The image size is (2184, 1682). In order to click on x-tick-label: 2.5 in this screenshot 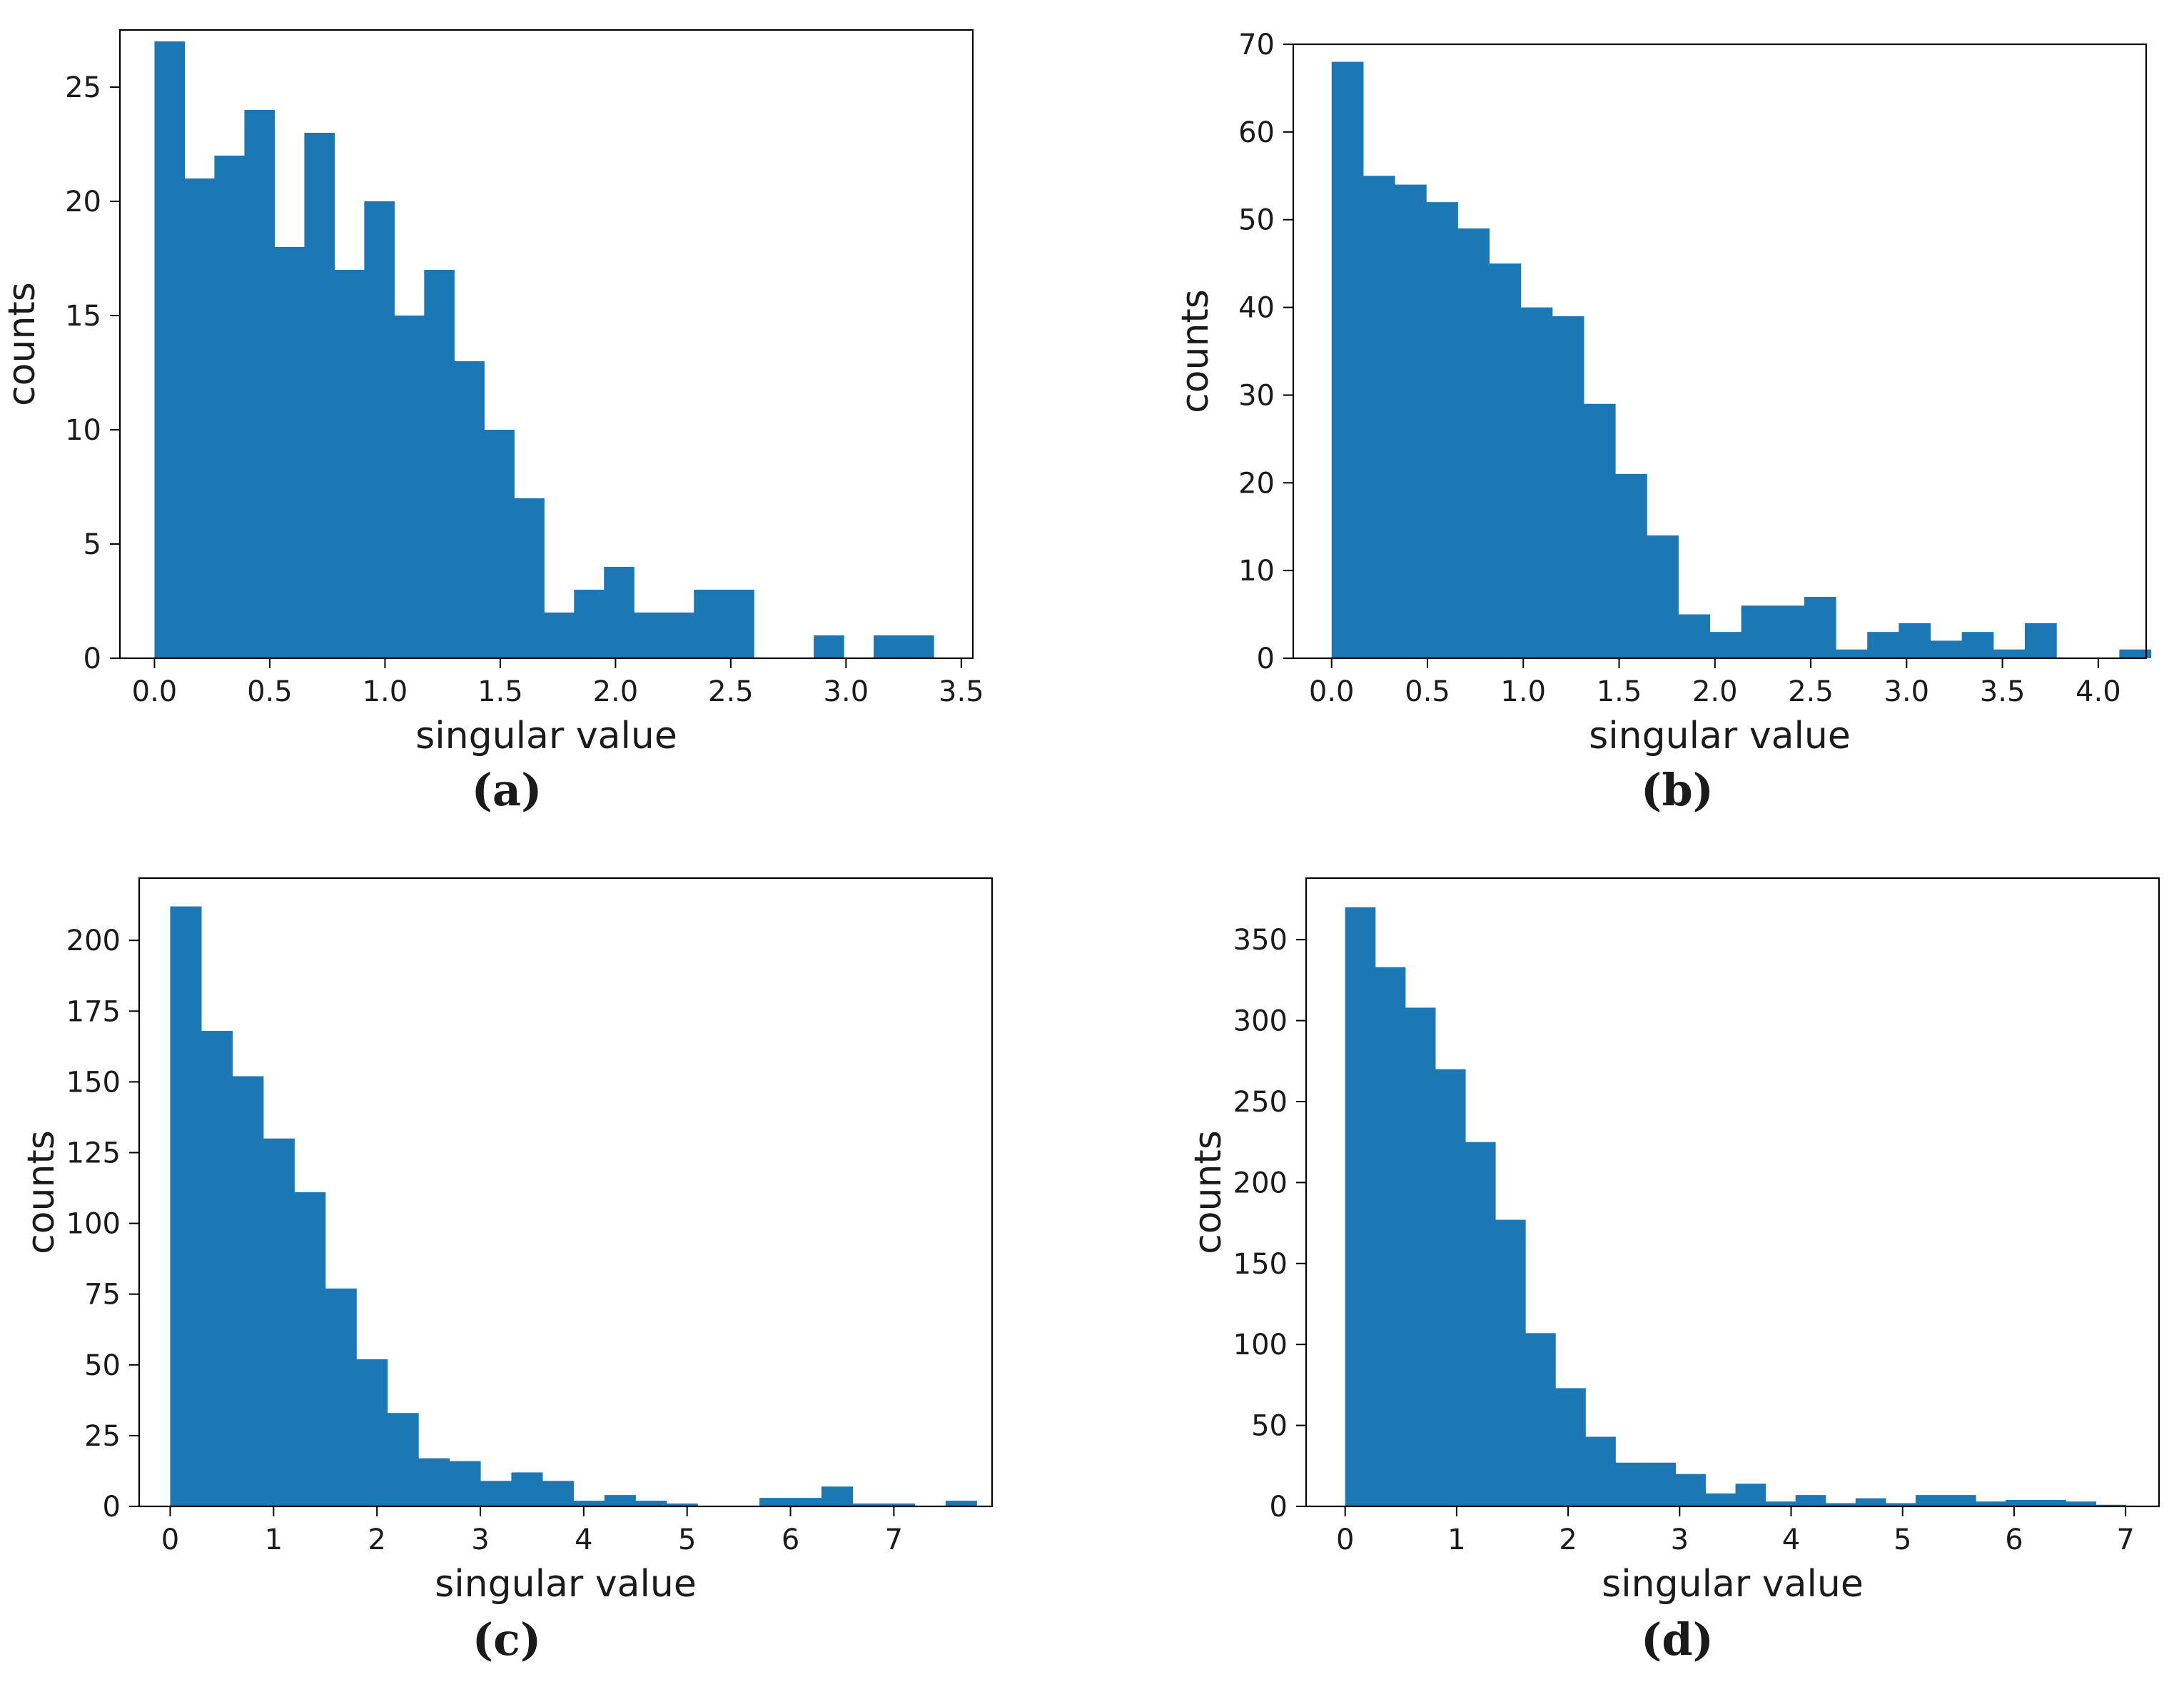, I will do `click(731, 691)`.